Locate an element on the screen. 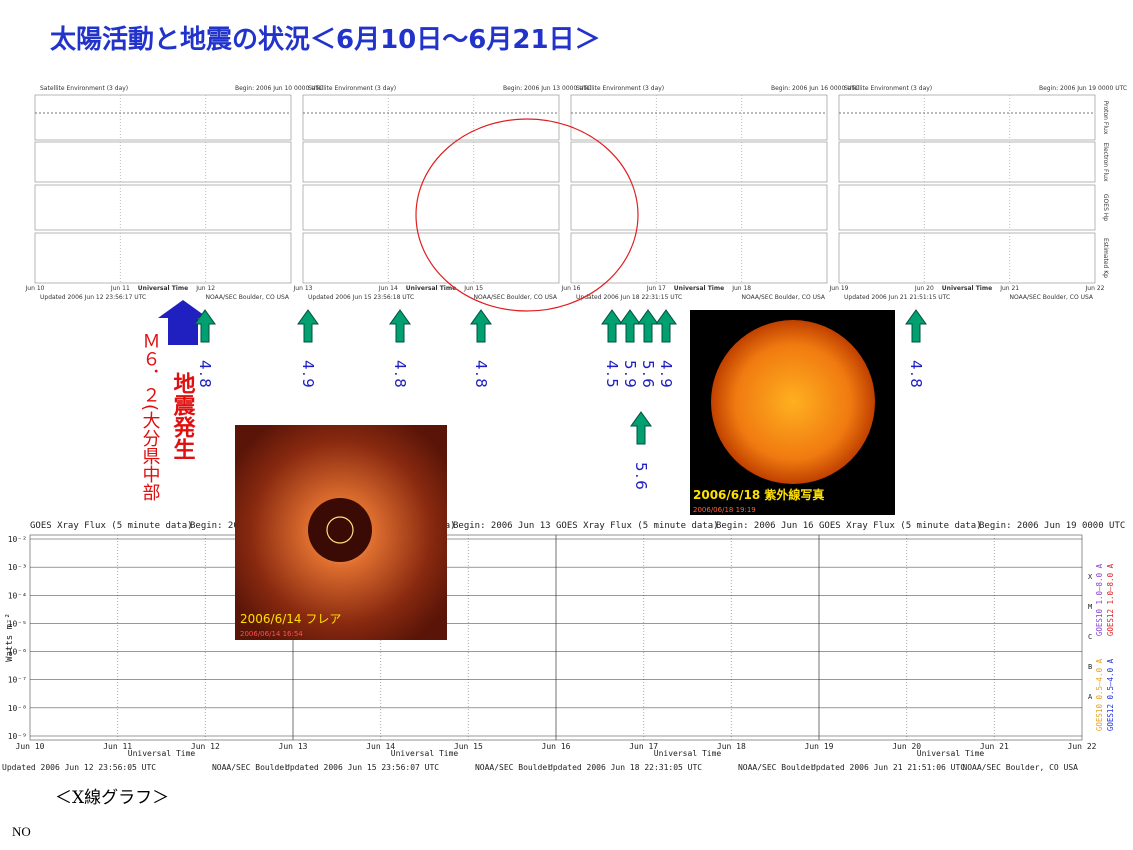 Image resolution: width=1133 pixels, height=850 pixels. occulter is located at coordinates (340, 530).